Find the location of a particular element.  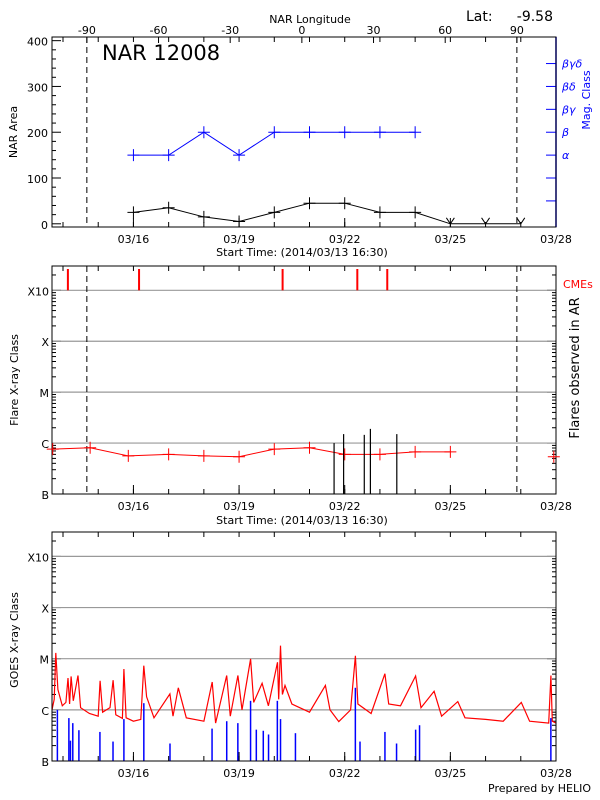

y-axis-label-goes: GOES X-ray Class is located at coordinates (14, 640).